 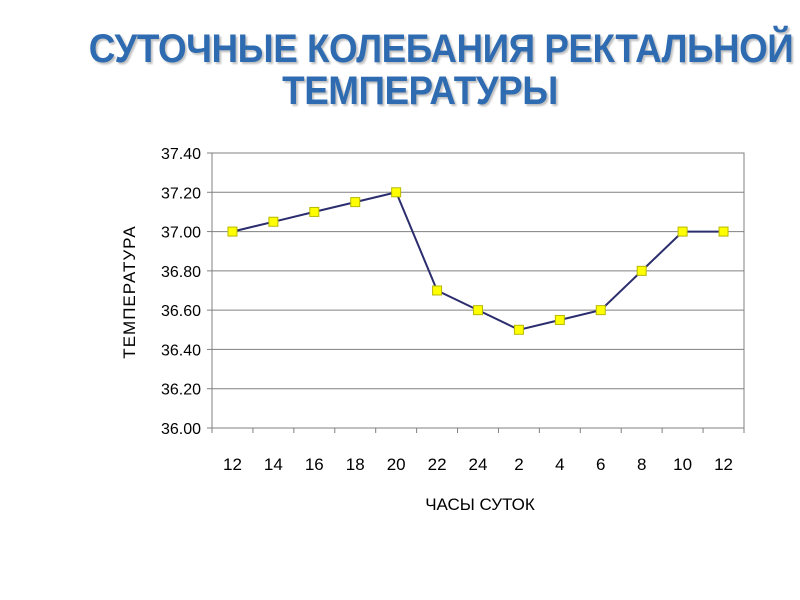 What do you see at coordinates (181, 390) in the screenshot?
I see `y-tick-label: 36.20` at bounding box center [181, 390].